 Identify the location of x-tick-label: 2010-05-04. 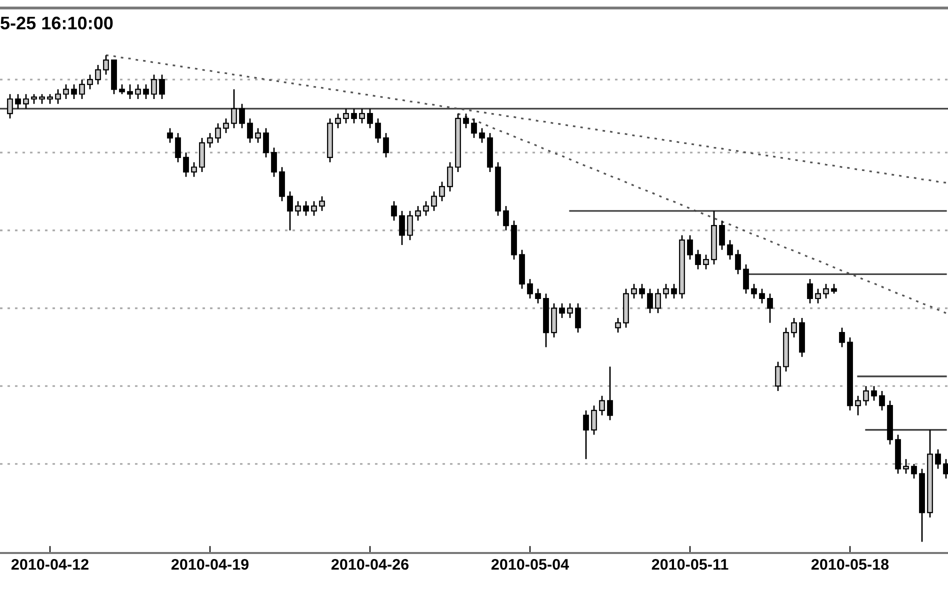
(530, 564).